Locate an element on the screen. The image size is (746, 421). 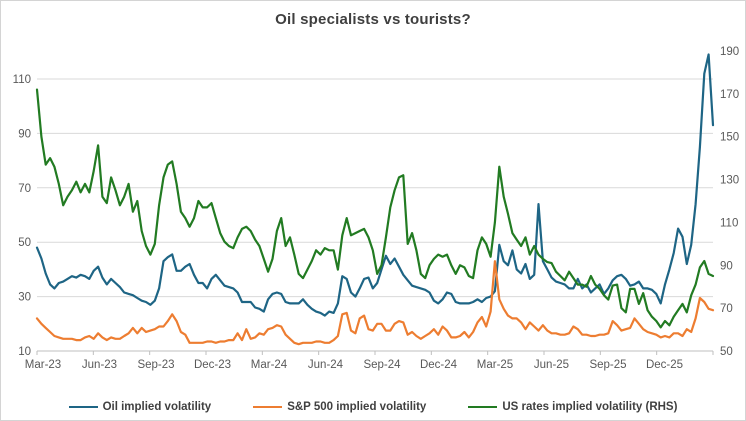
legend-line-swatch-sp500 is located at coordinates (268, 407).